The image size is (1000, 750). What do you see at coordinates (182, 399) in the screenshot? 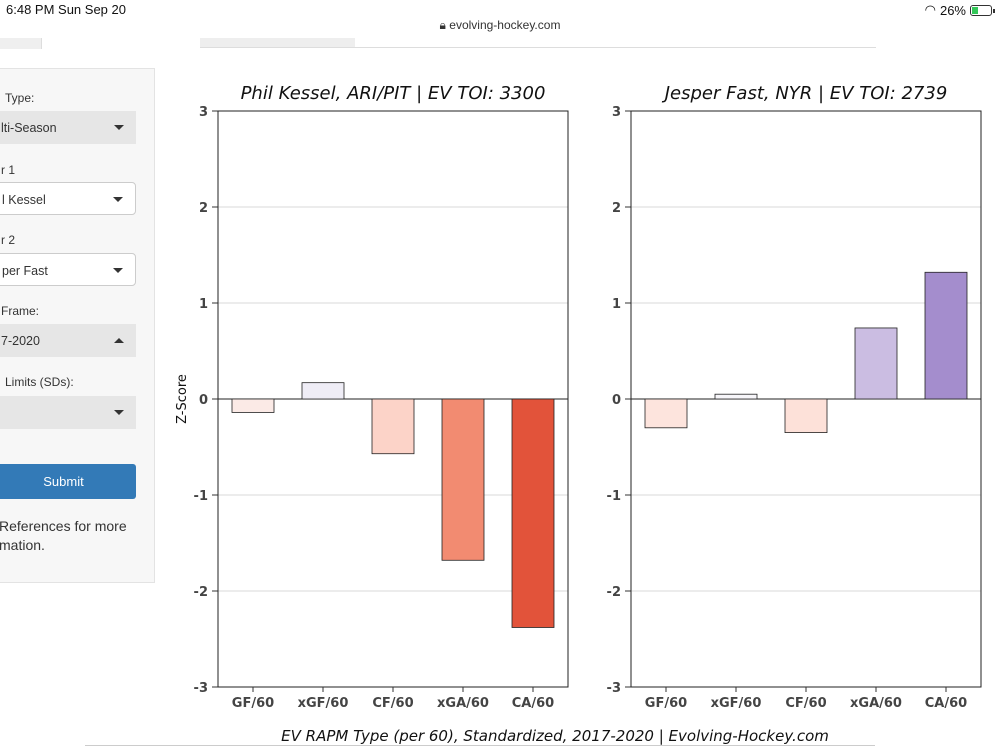
I see `y-axis-label: Z-Score` at bounding box center [182, 399].